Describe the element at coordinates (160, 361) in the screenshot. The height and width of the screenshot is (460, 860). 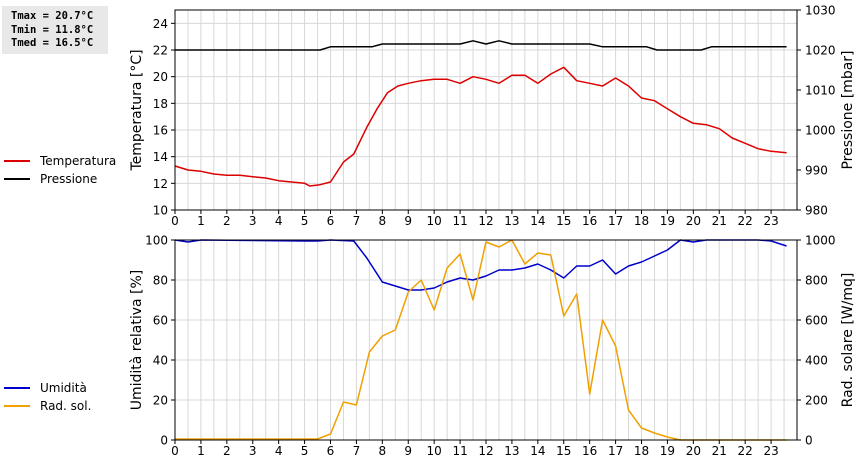
I see `bottom-ytick-label-left: 40` at that location.